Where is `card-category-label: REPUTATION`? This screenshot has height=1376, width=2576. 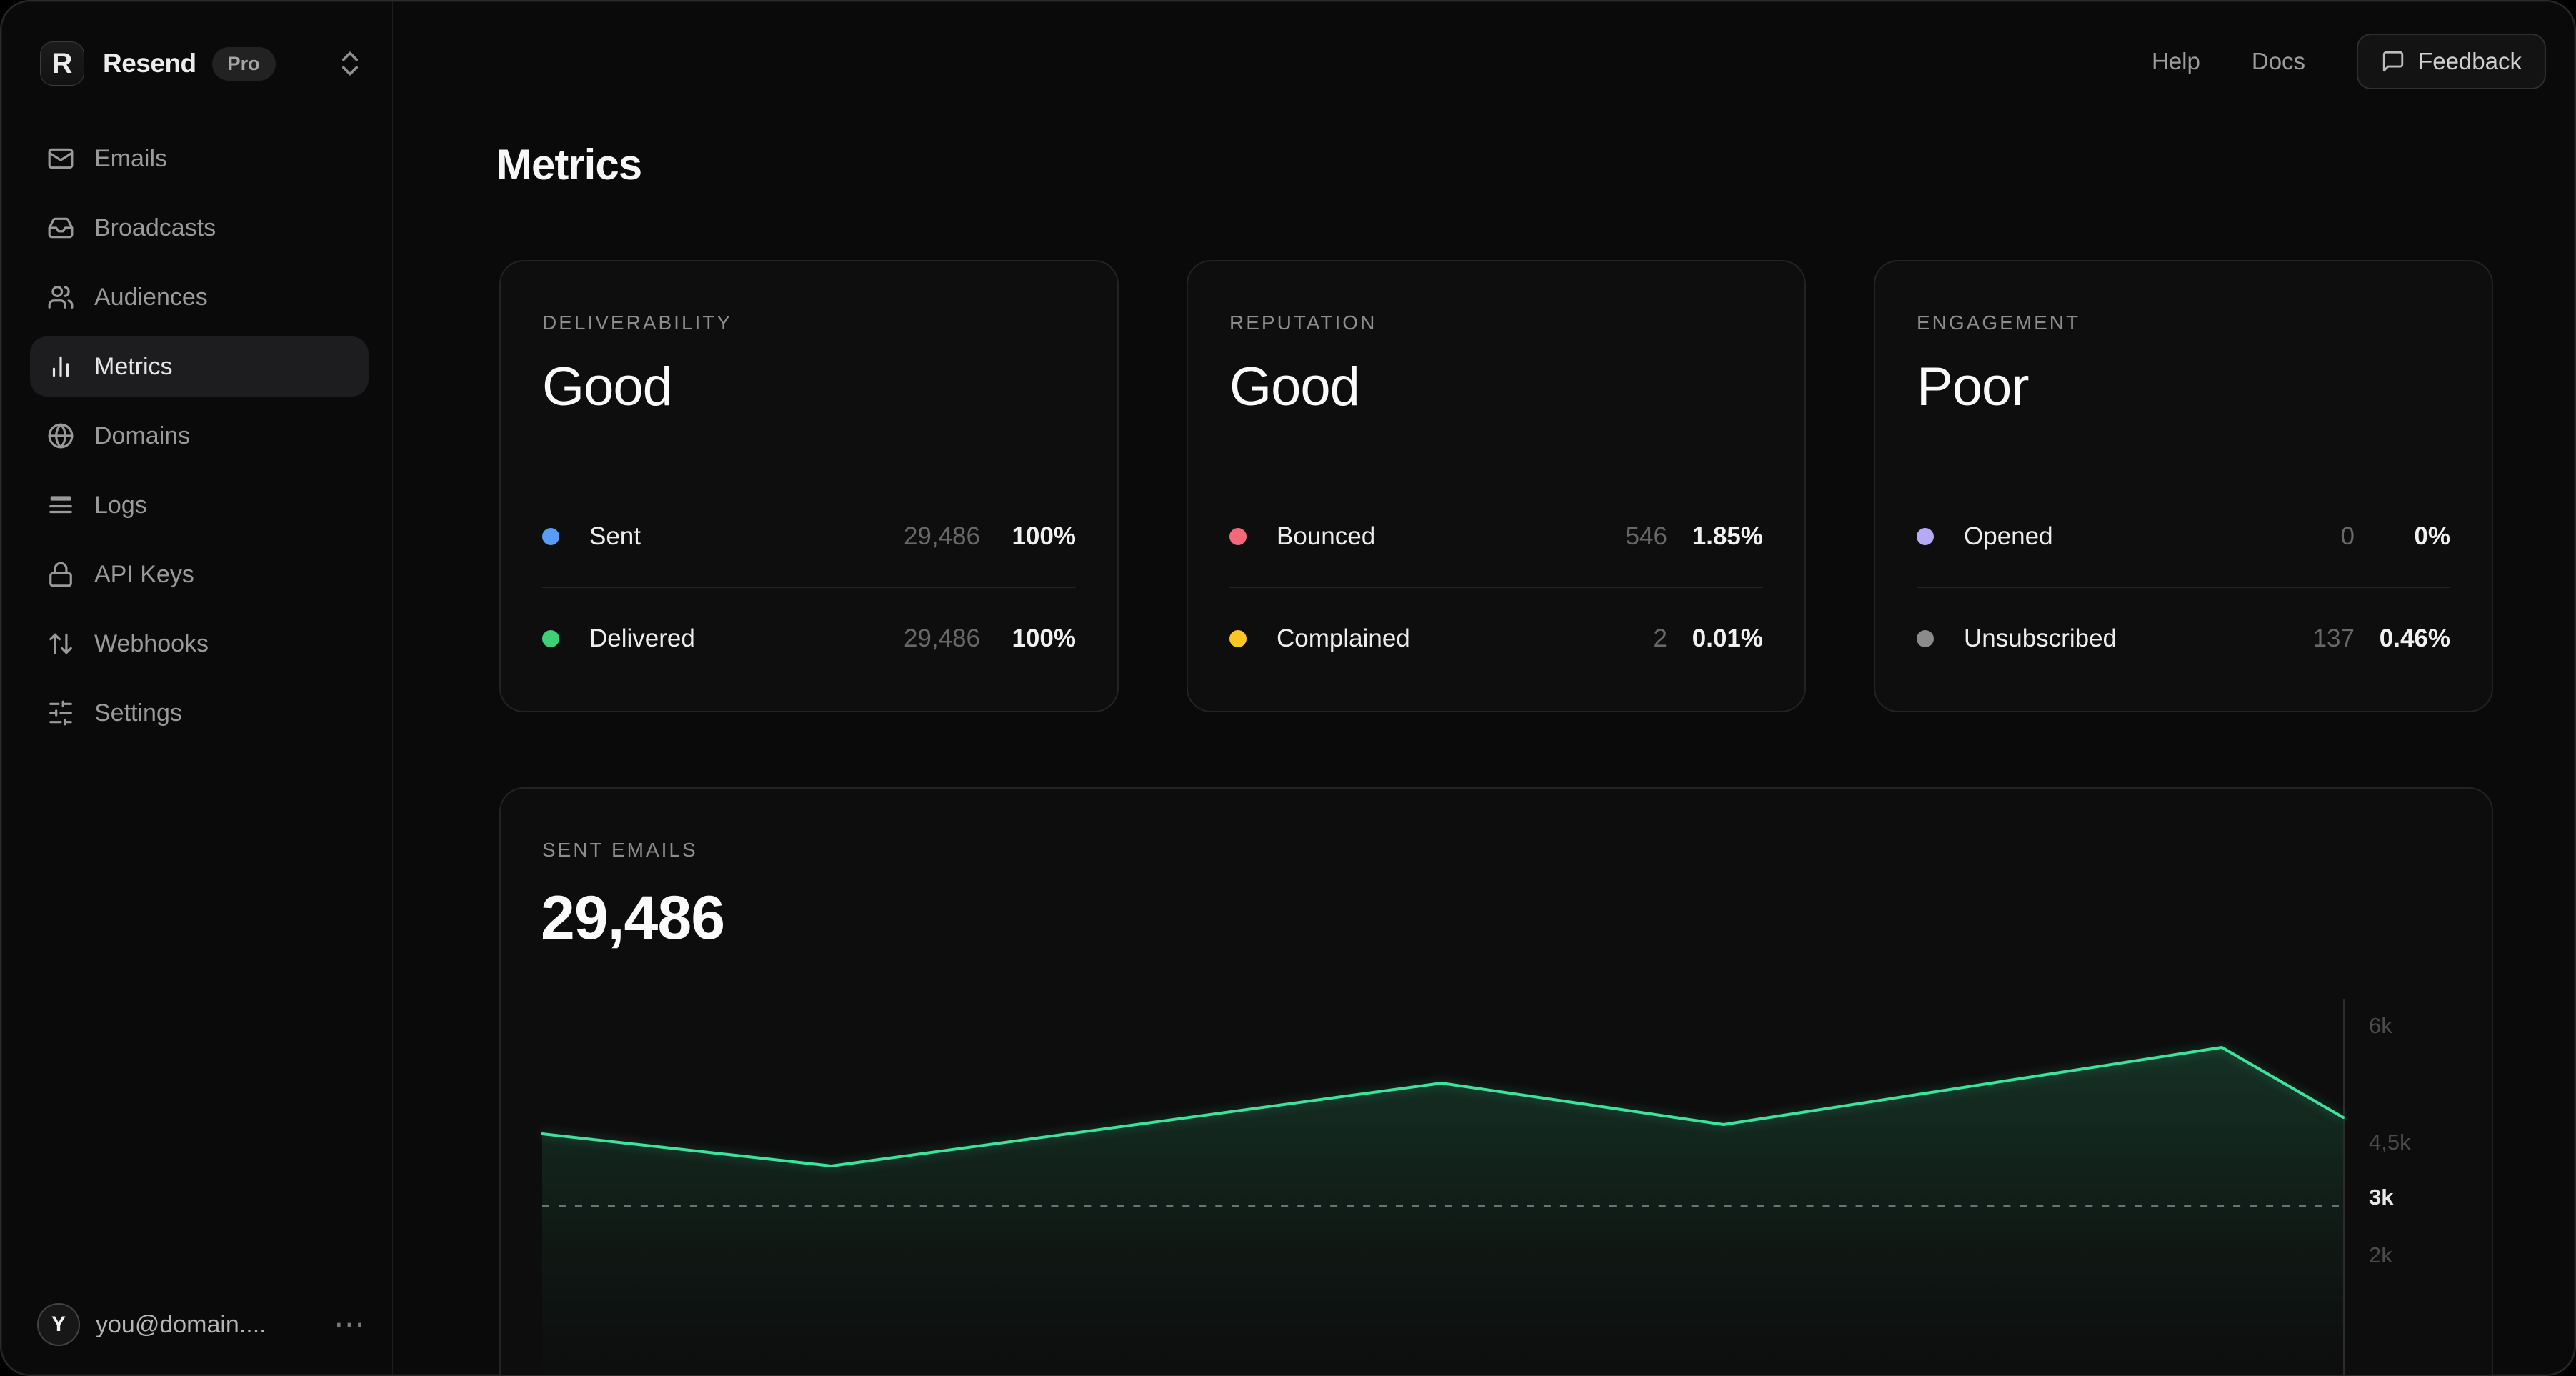 card-category-label: REPUTATION is located at coordinates (1303, 322).